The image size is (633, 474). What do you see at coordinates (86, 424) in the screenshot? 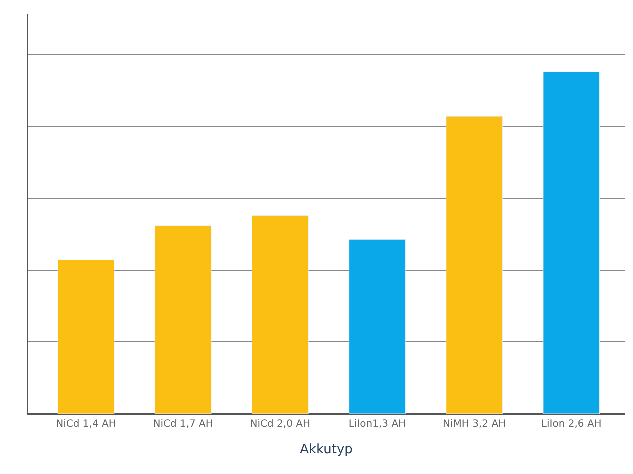
I see `x-tick-label: NiCd 1,4 AH` at bounding box center [86, 424].